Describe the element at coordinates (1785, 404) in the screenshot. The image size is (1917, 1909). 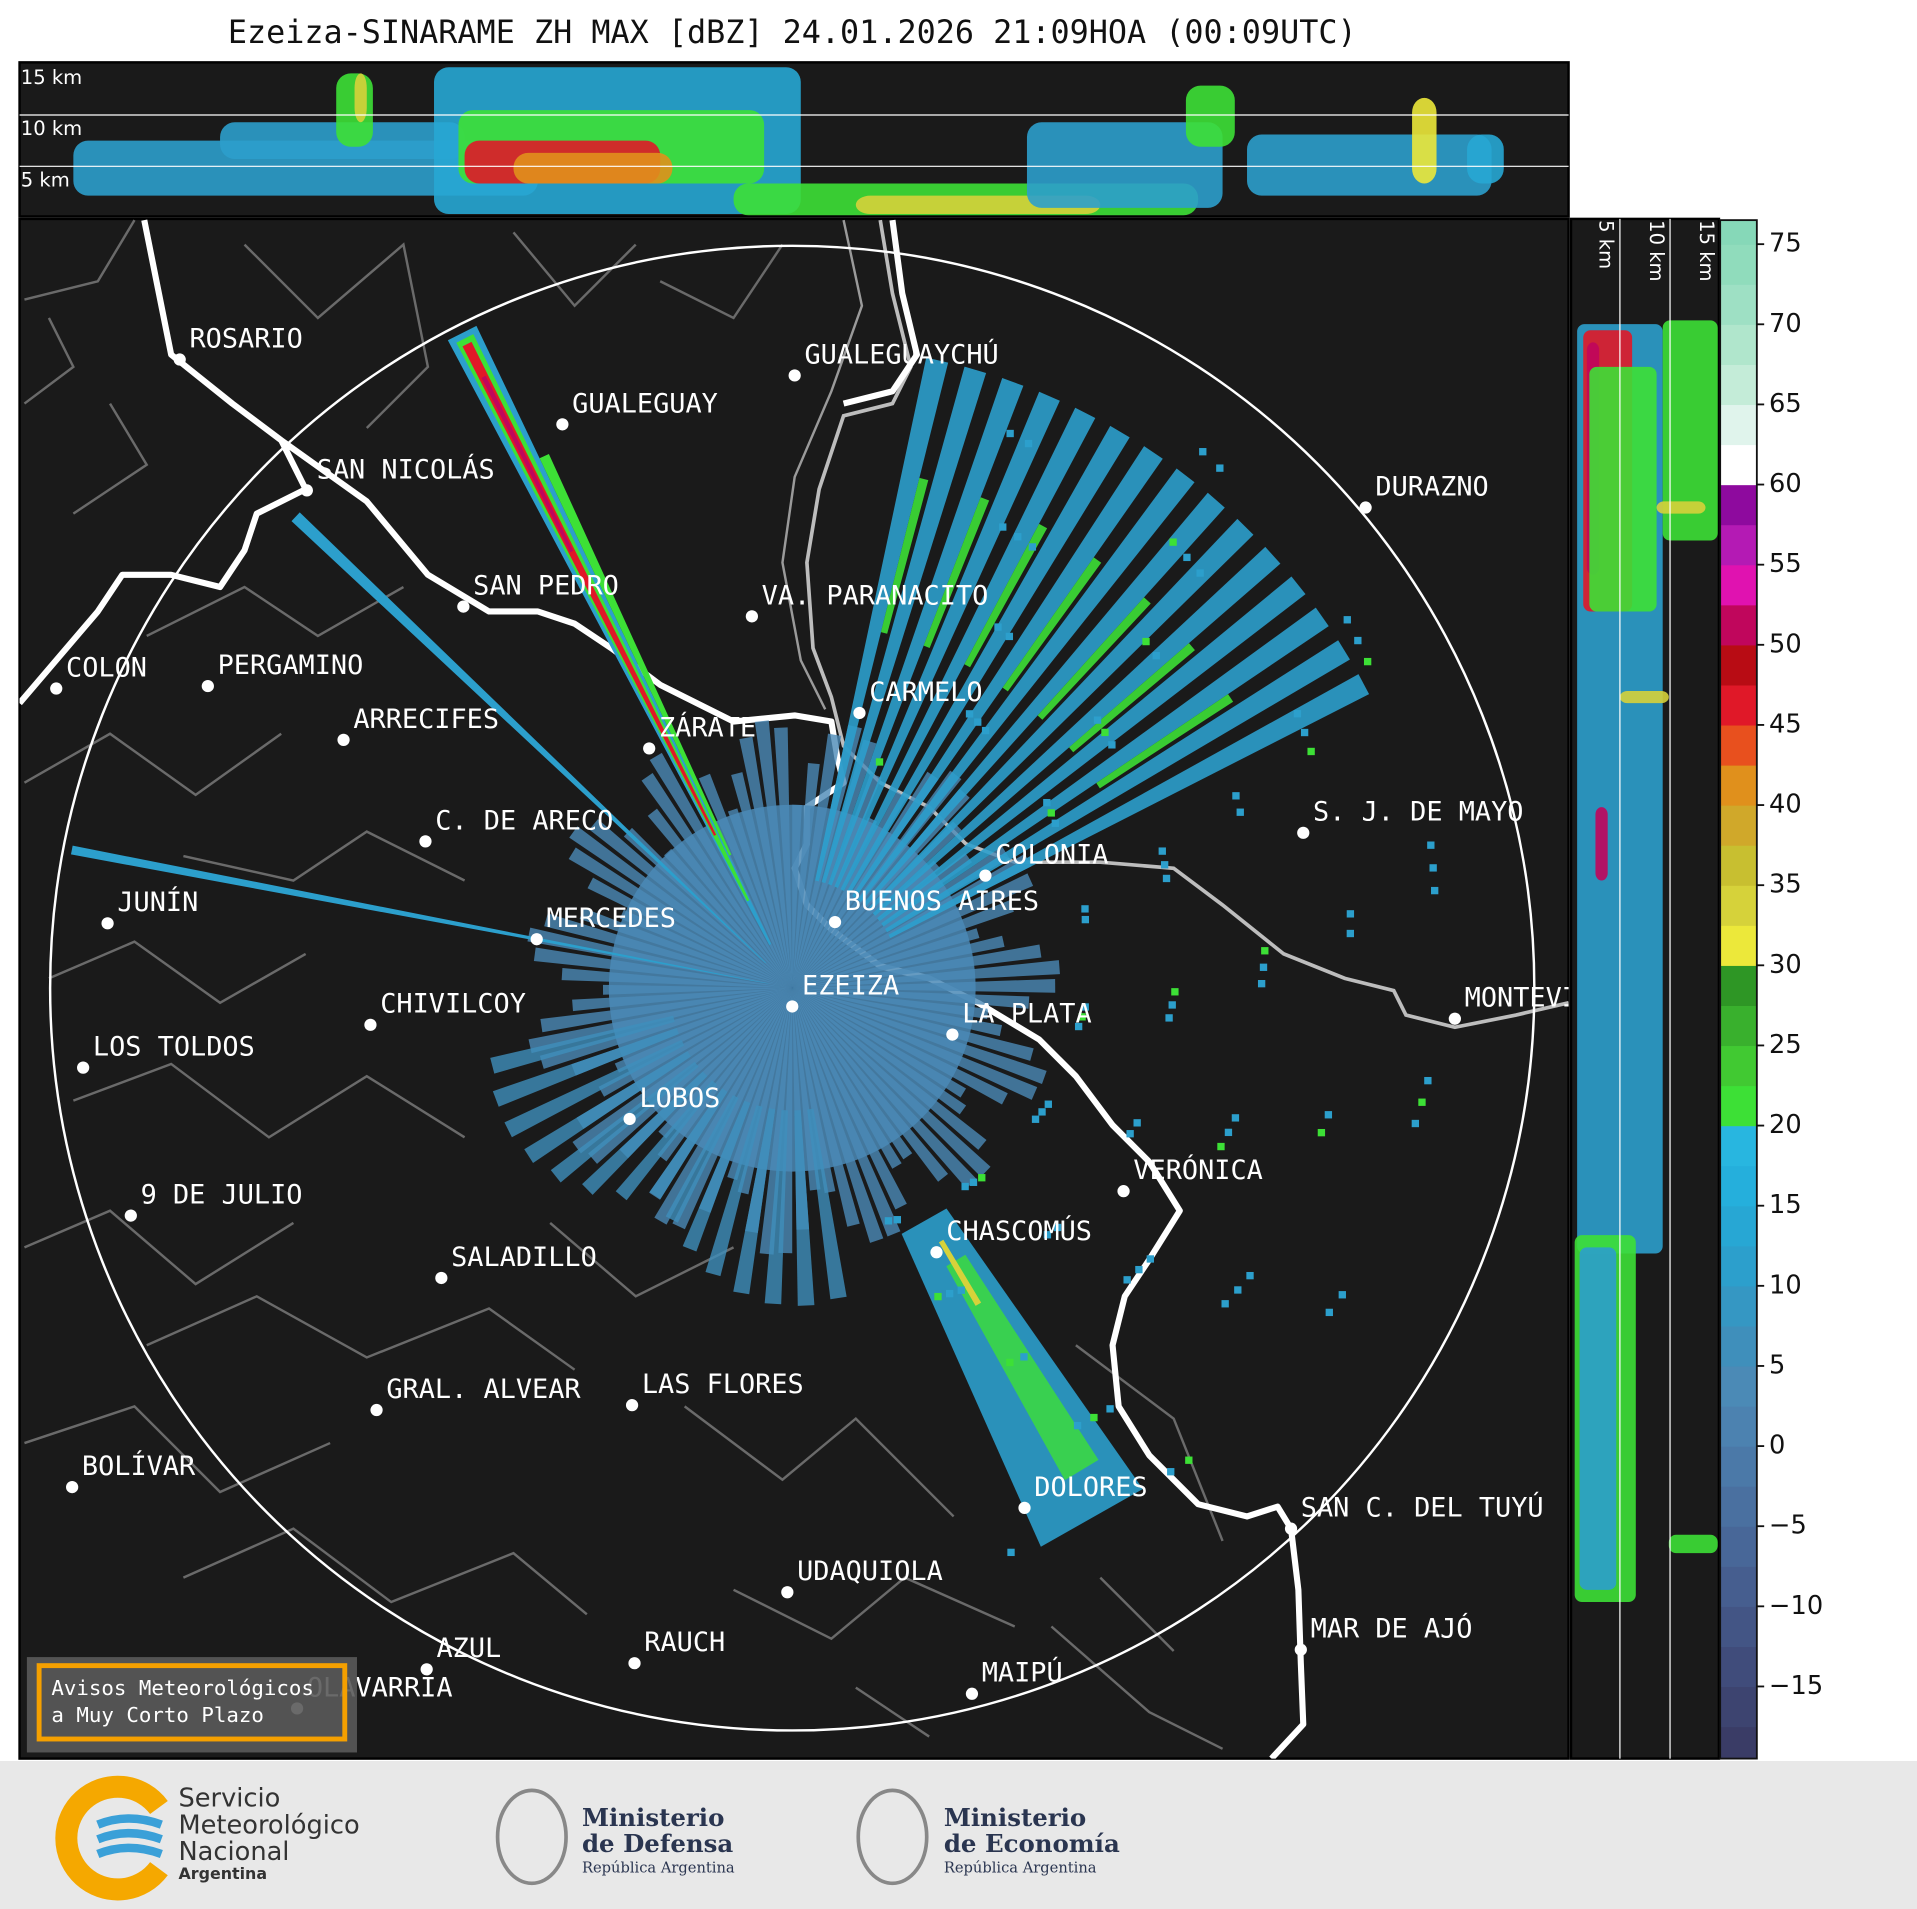
I see `colorbar-tick-label: 65` at that location.